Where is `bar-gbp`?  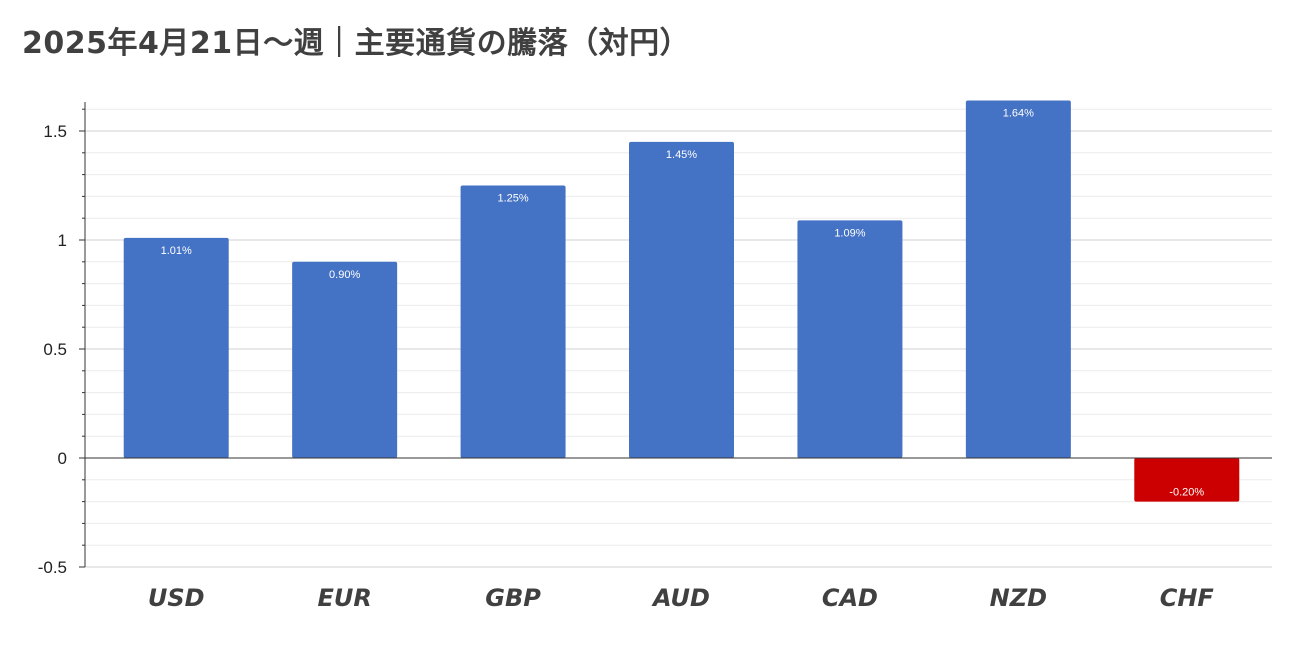 bar-gbp is located at coordinates (513, 321).